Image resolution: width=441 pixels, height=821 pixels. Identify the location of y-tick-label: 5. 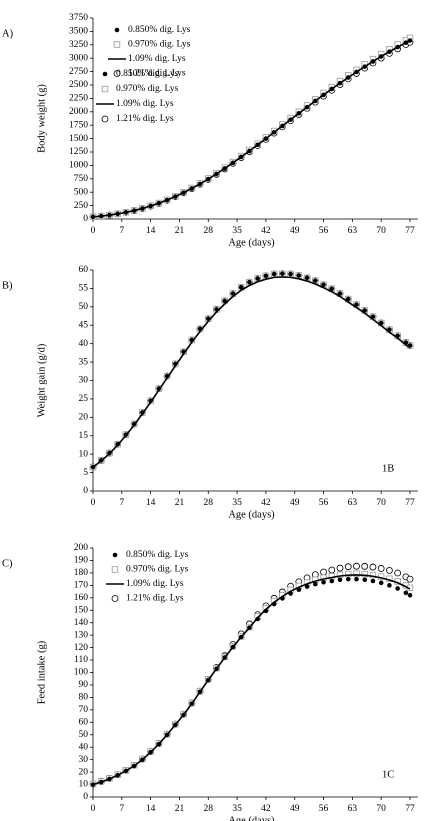
(85, 473).